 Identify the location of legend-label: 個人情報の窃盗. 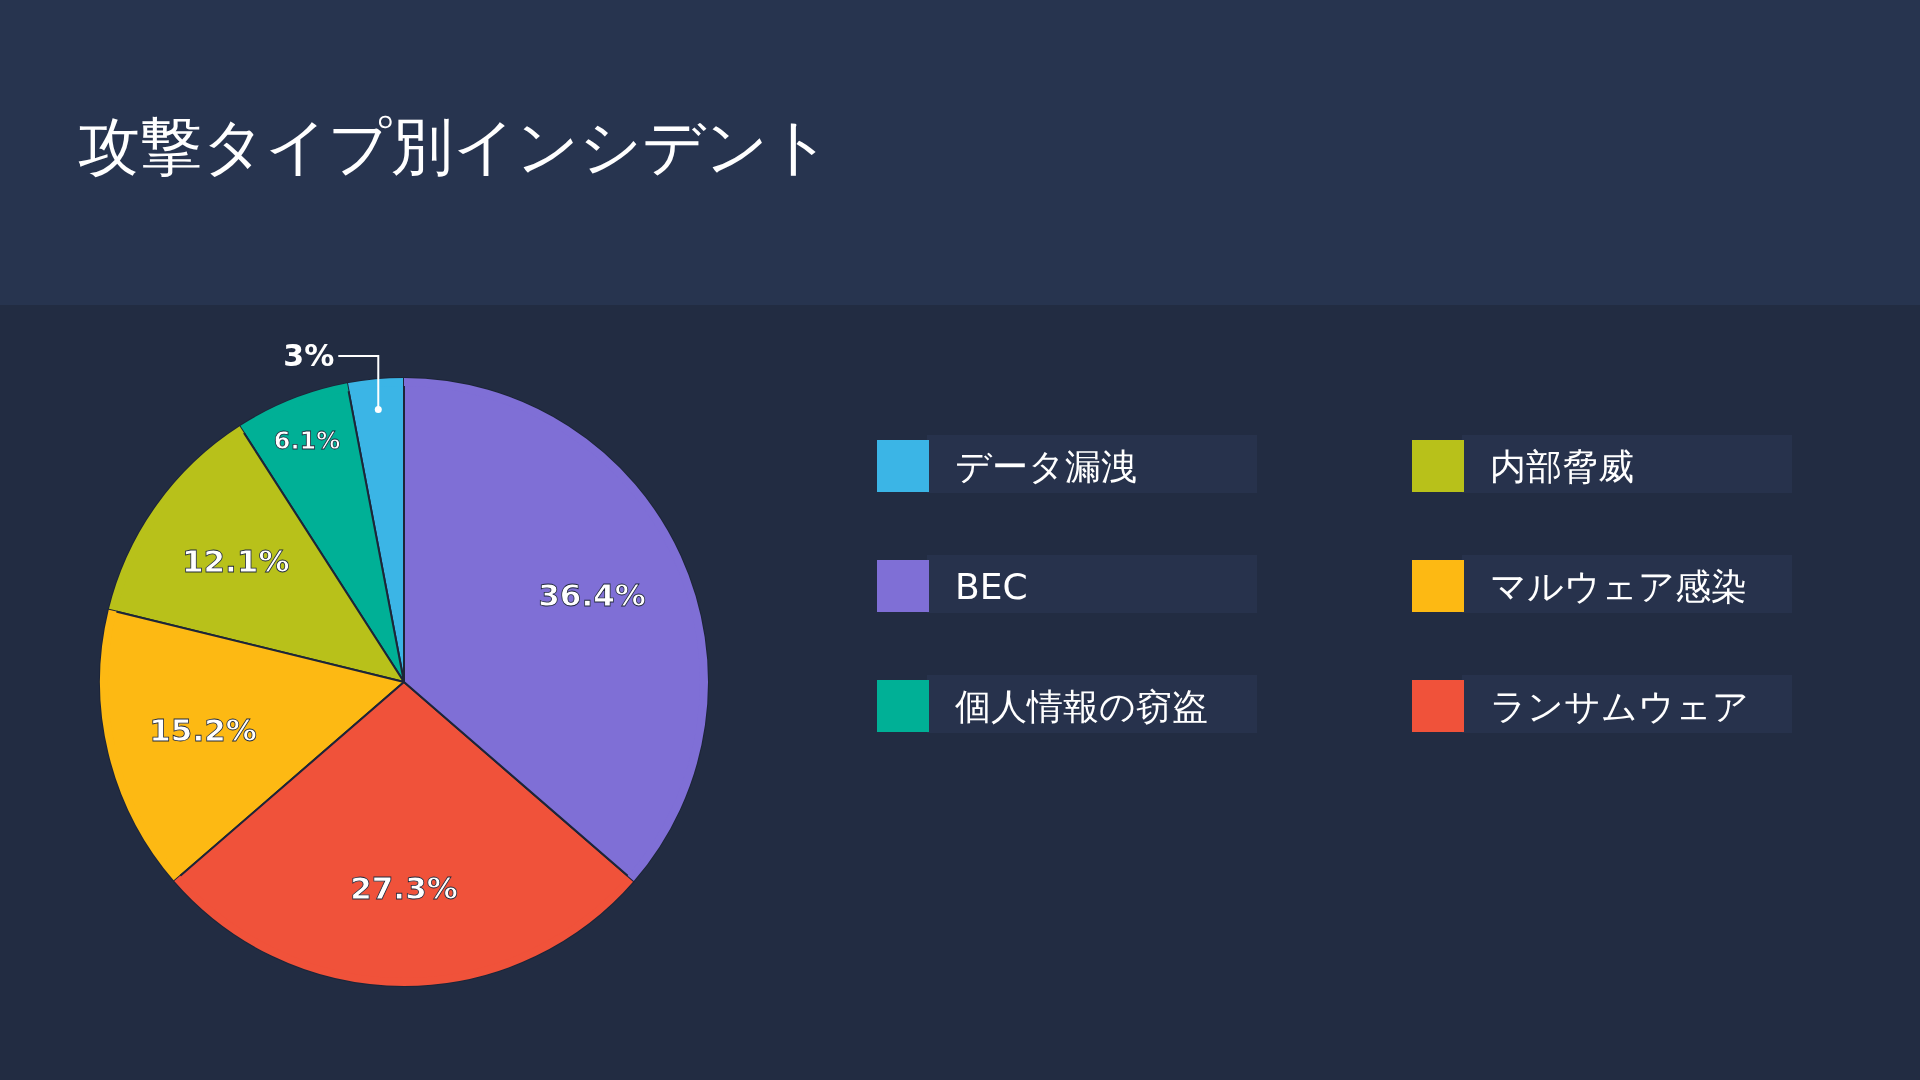
(1081, 706).